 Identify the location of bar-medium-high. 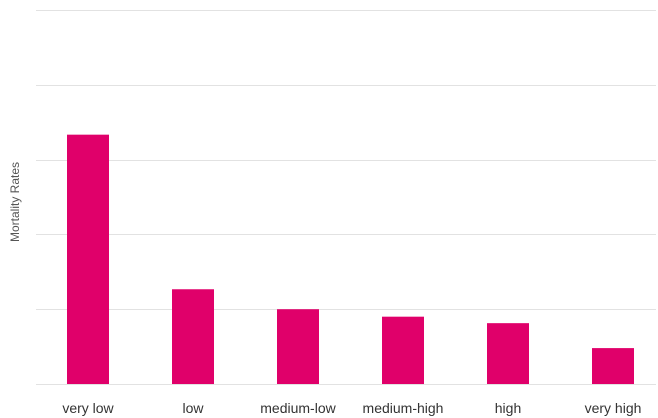
(403, 350).